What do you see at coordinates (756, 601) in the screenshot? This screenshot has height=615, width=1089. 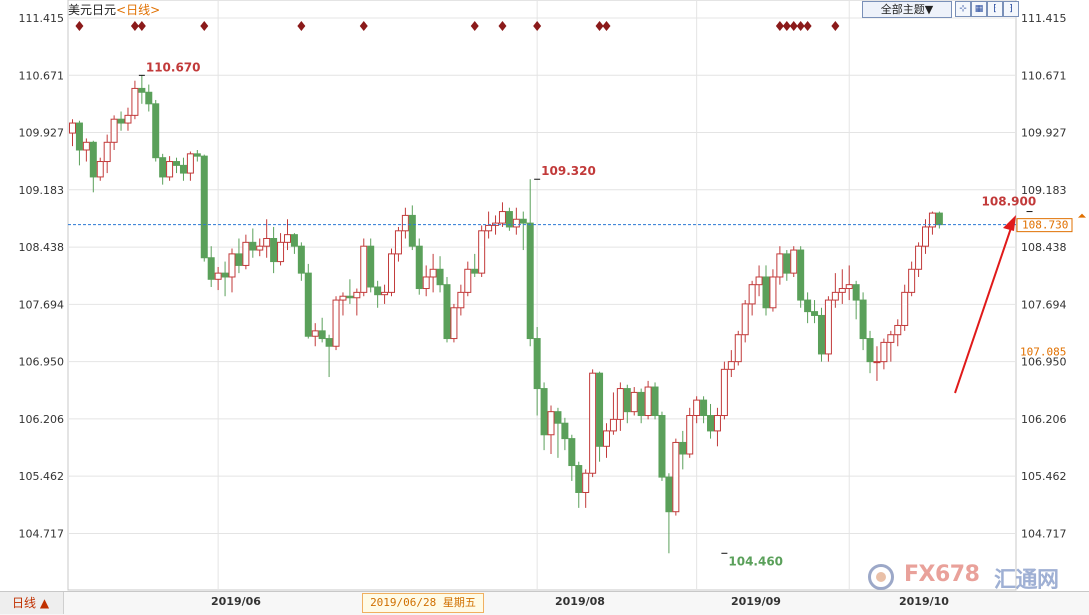 I see `date-label-sep: 2019/09` at bounding box center [756, 601].